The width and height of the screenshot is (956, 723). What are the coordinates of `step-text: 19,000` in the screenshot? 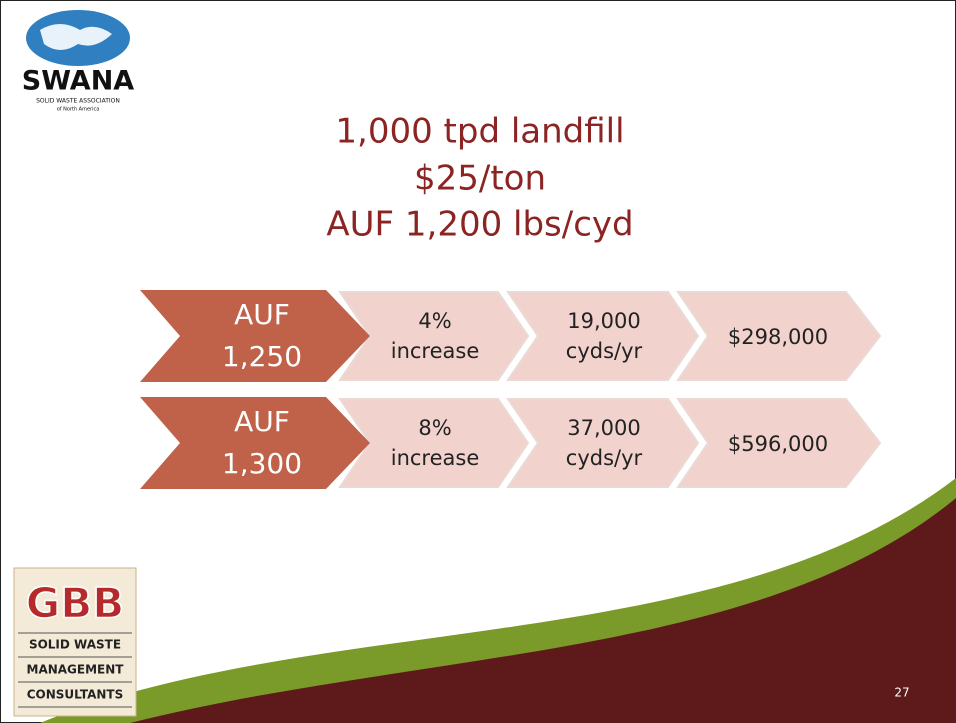 It's located at (603, 321).